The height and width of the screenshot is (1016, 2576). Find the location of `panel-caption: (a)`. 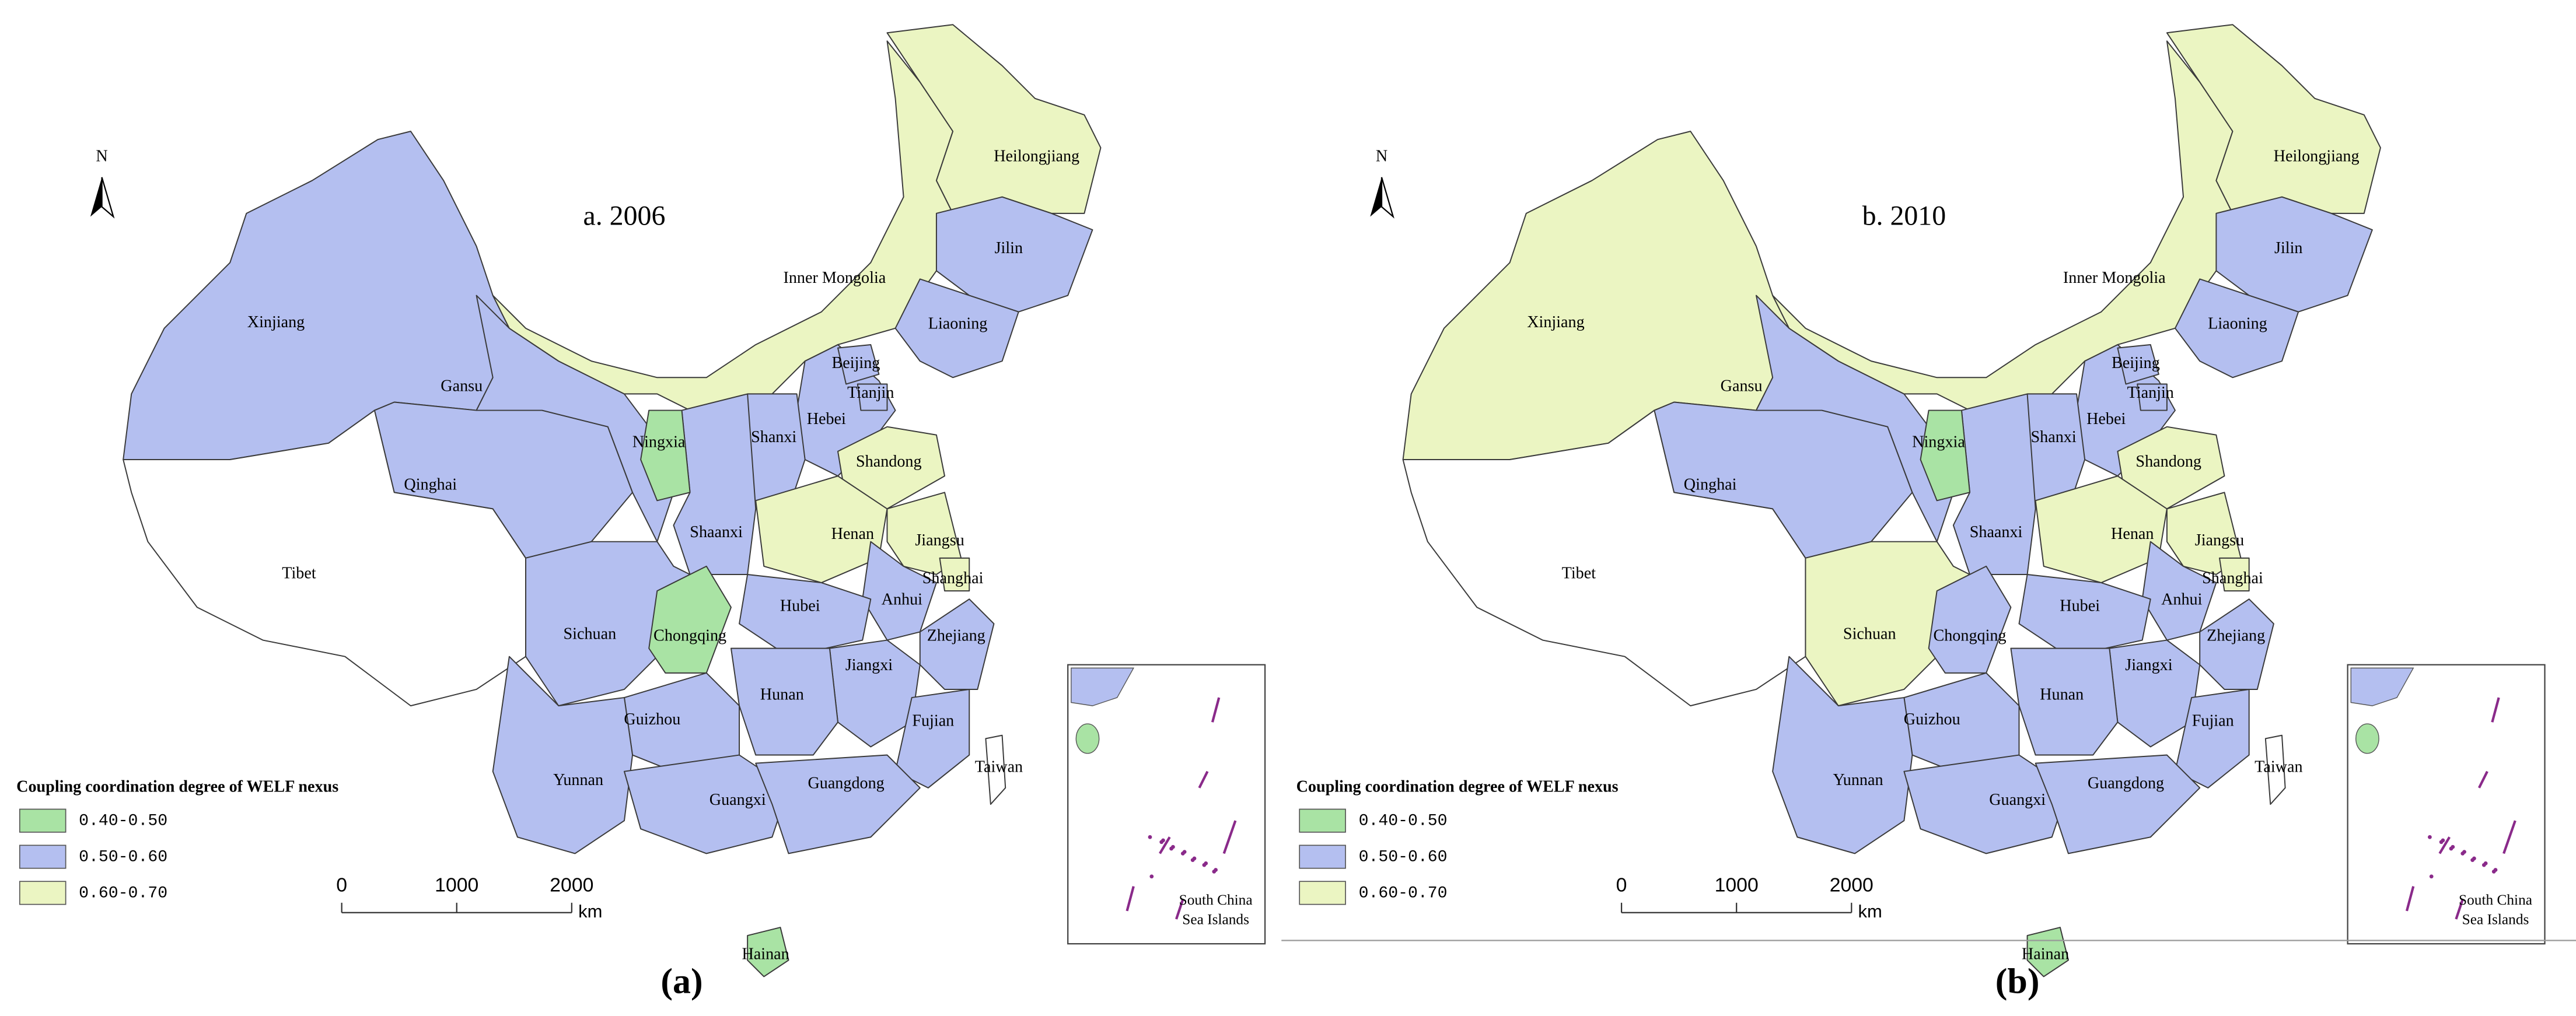

panel-caption: (a) is located at coordinates (681, 982).